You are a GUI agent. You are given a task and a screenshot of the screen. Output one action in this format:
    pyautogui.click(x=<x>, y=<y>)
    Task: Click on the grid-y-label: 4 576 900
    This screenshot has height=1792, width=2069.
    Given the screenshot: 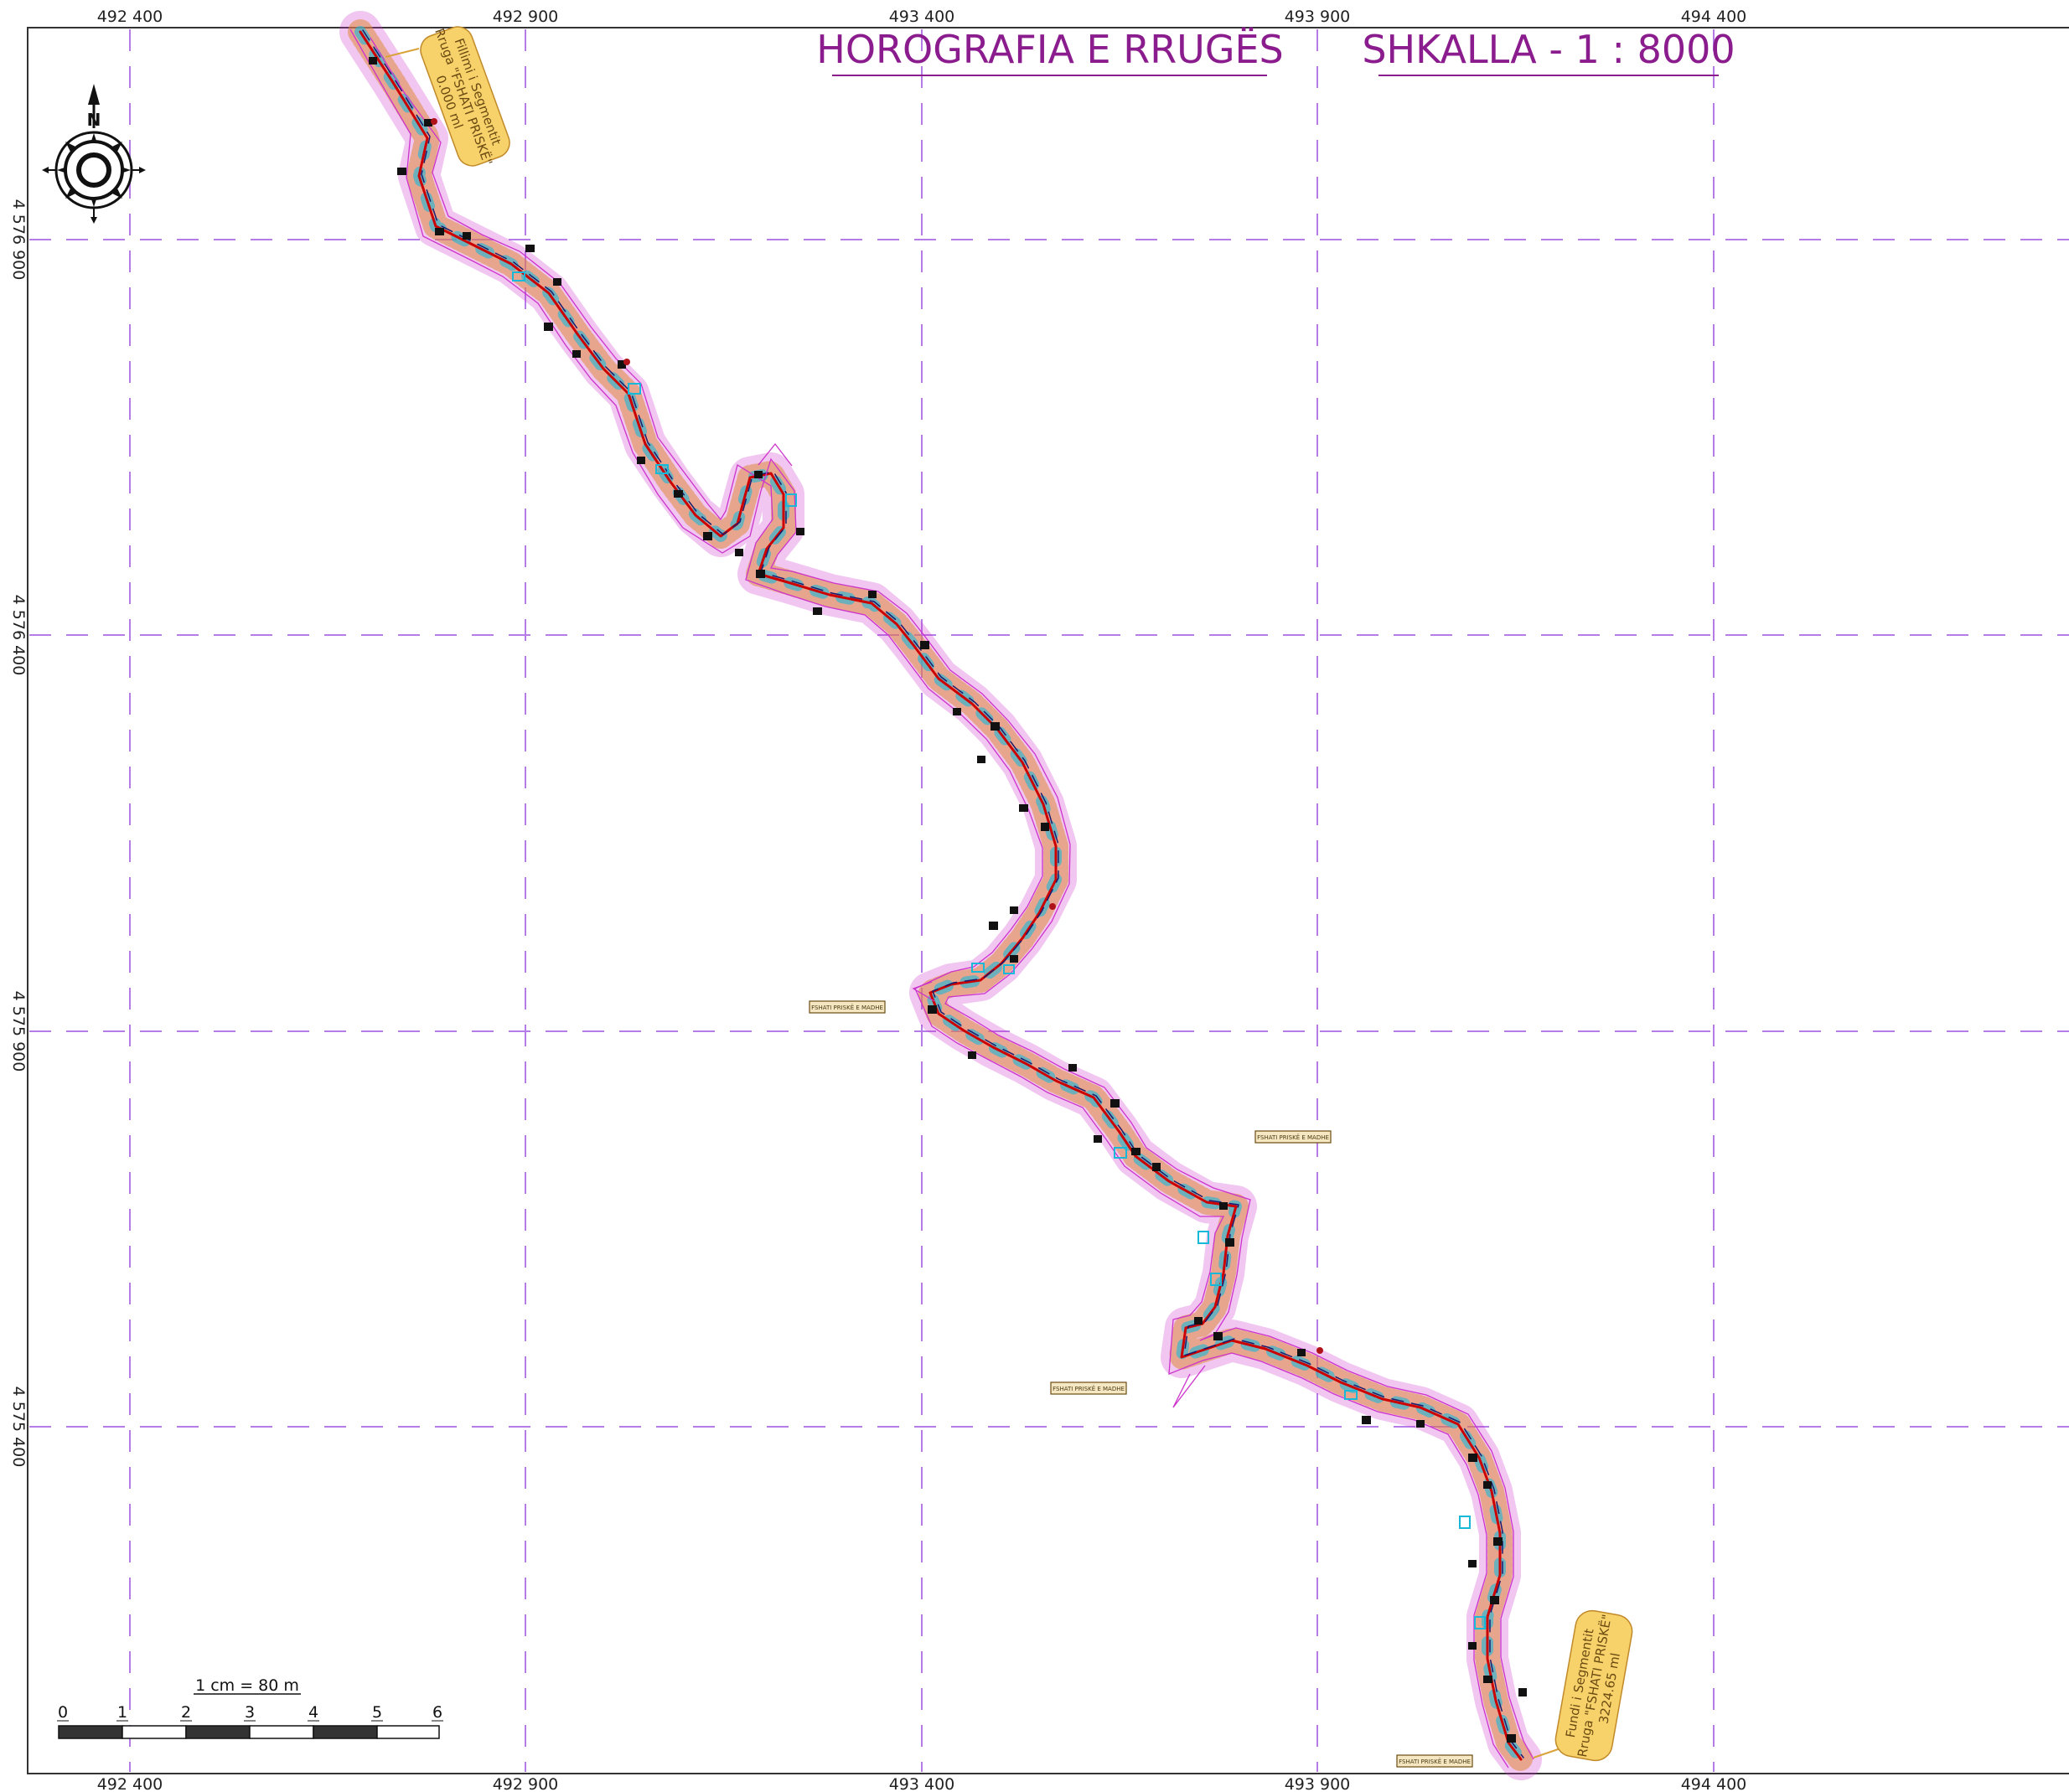 What is the action you would take?
    pyautogui.click(x=18, y=240)
    